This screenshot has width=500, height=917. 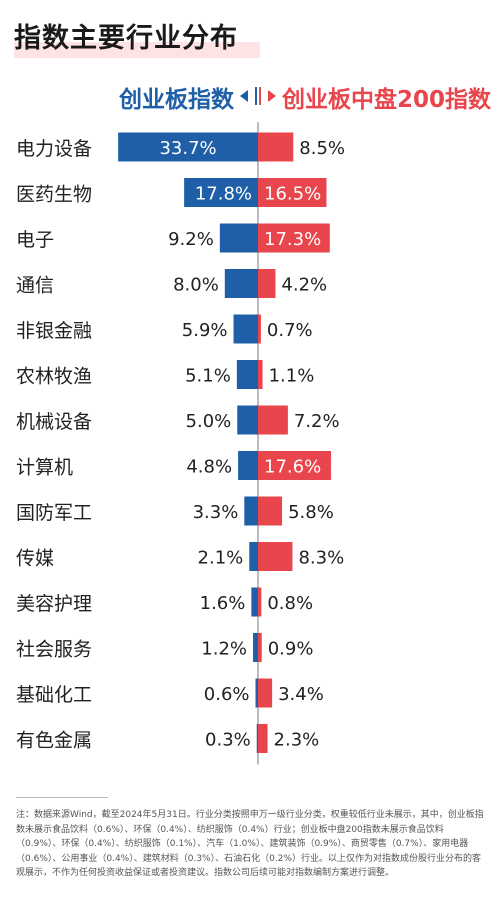 I want to click on category-label: 美容护理, so click(x=54, y=604).